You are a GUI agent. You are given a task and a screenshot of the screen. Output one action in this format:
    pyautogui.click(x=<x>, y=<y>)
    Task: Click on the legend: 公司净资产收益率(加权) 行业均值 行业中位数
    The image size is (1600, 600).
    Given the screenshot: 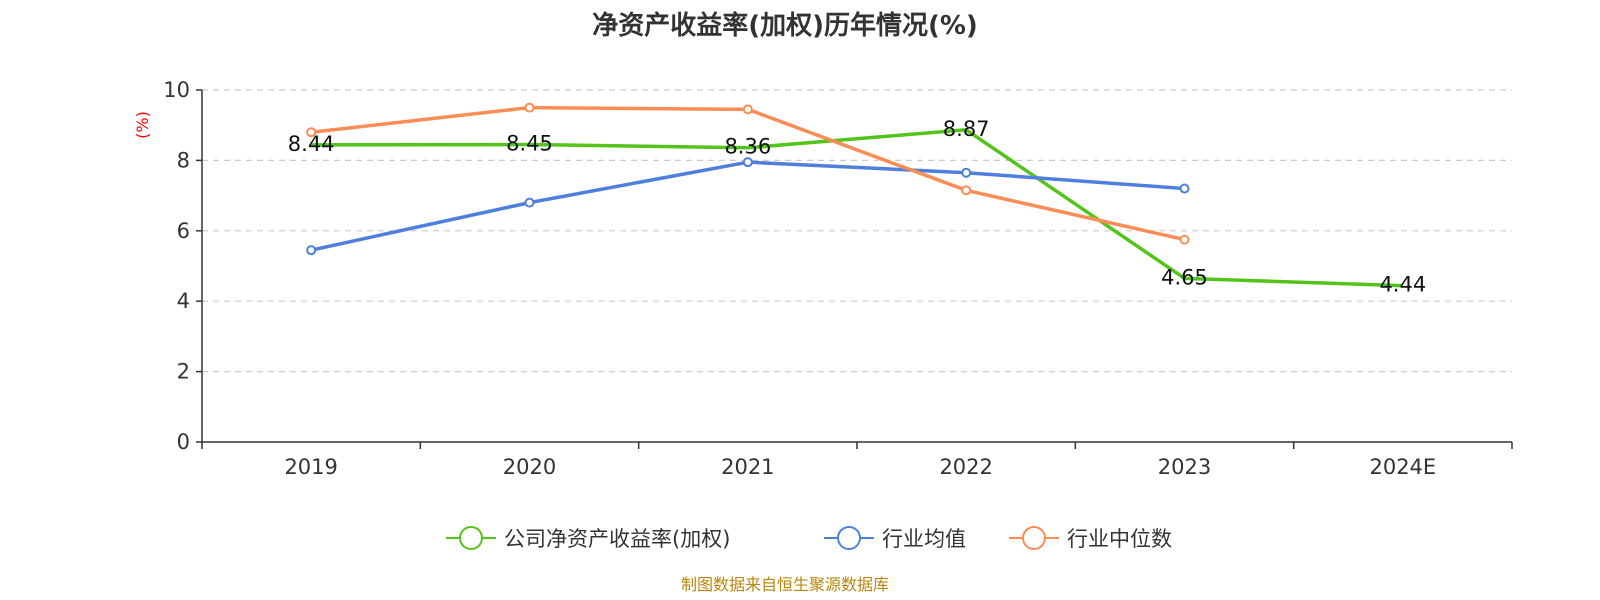 What is the action you would take?
    pyautogui.click(x=809, y=538)
    